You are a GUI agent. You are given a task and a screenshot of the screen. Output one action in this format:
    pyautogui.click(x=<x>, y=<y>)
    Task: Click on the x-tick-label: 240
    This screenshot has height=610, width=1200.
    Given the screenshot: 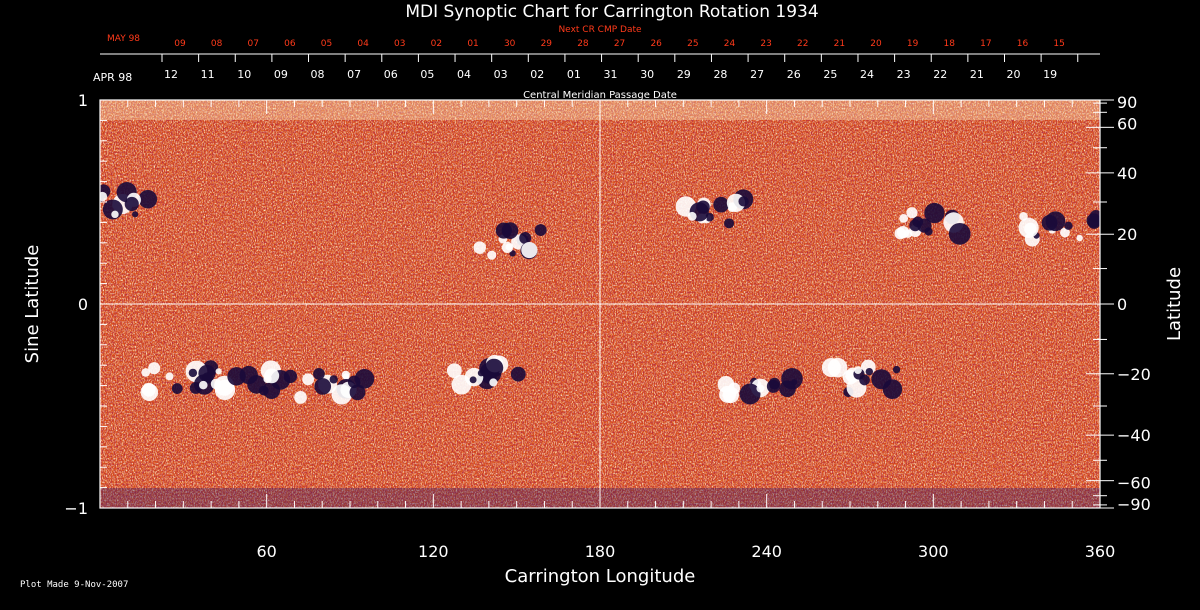 What is the action you would take?
    pyautogui.click(x=766, y=551)
    